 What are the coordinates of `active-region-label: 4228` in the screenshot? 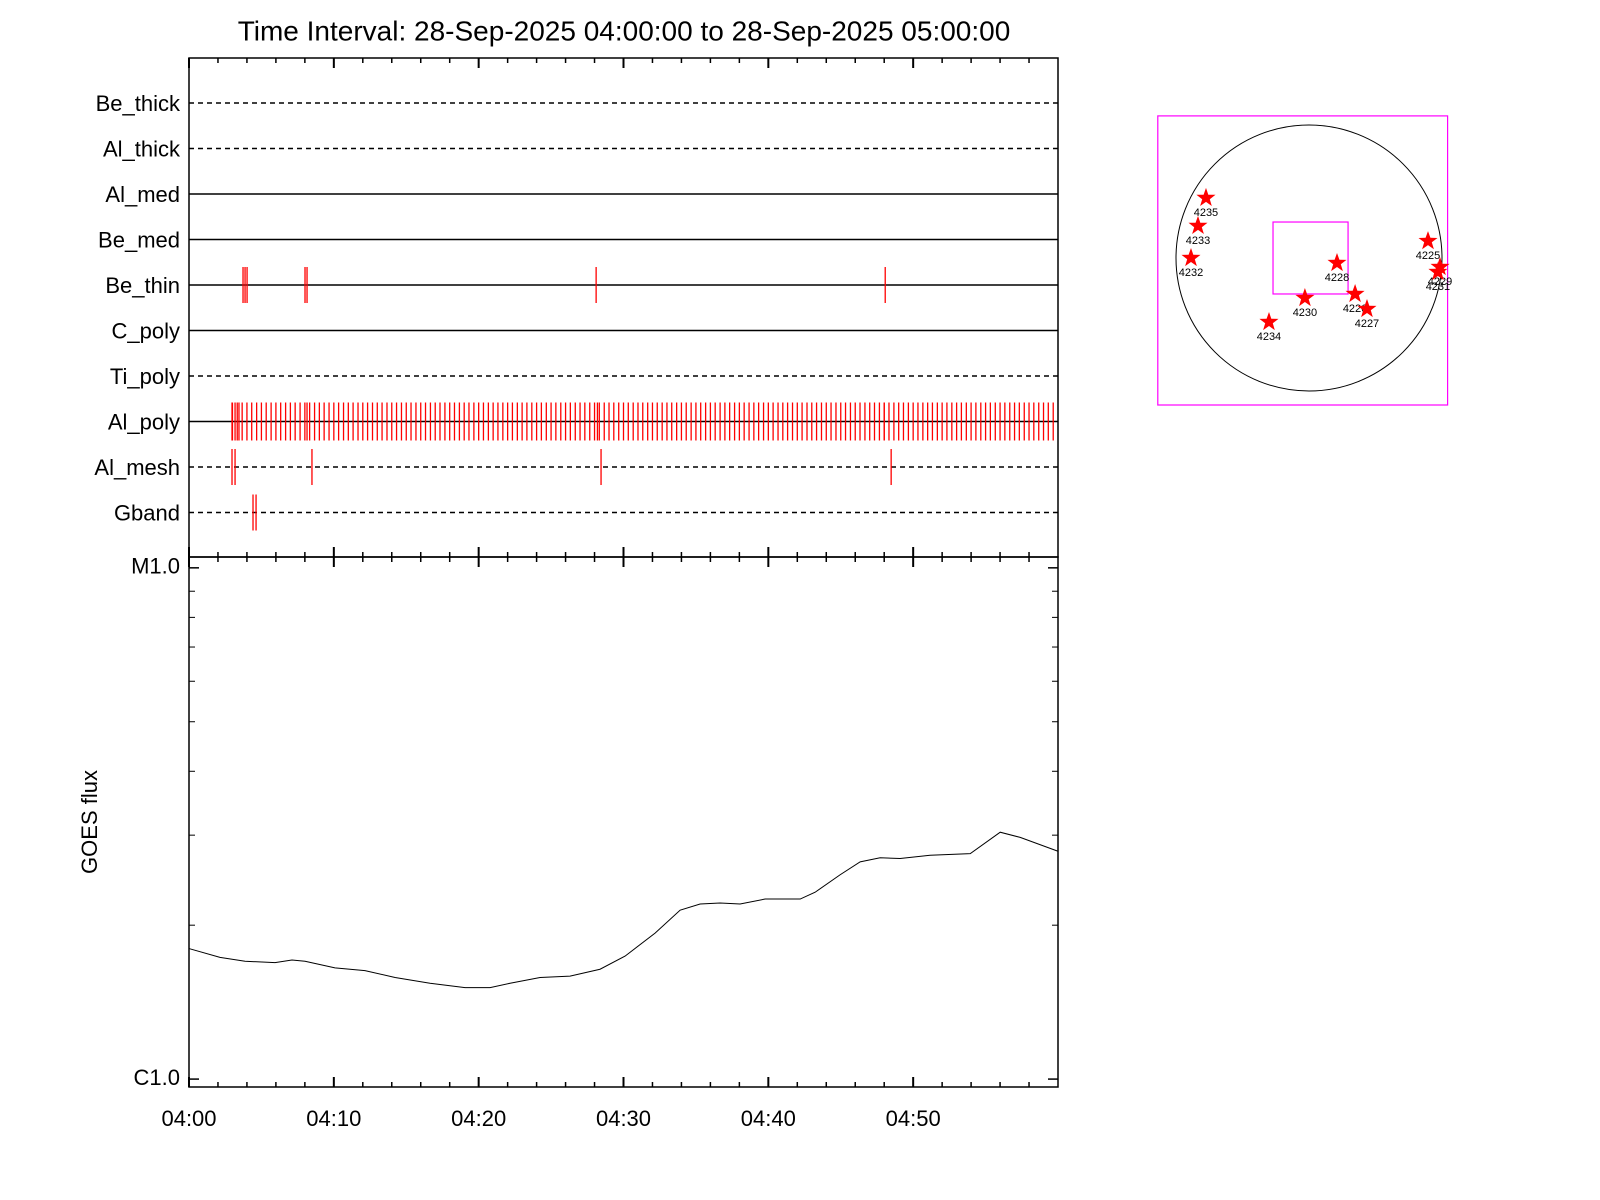 It's located at (1337, 278).